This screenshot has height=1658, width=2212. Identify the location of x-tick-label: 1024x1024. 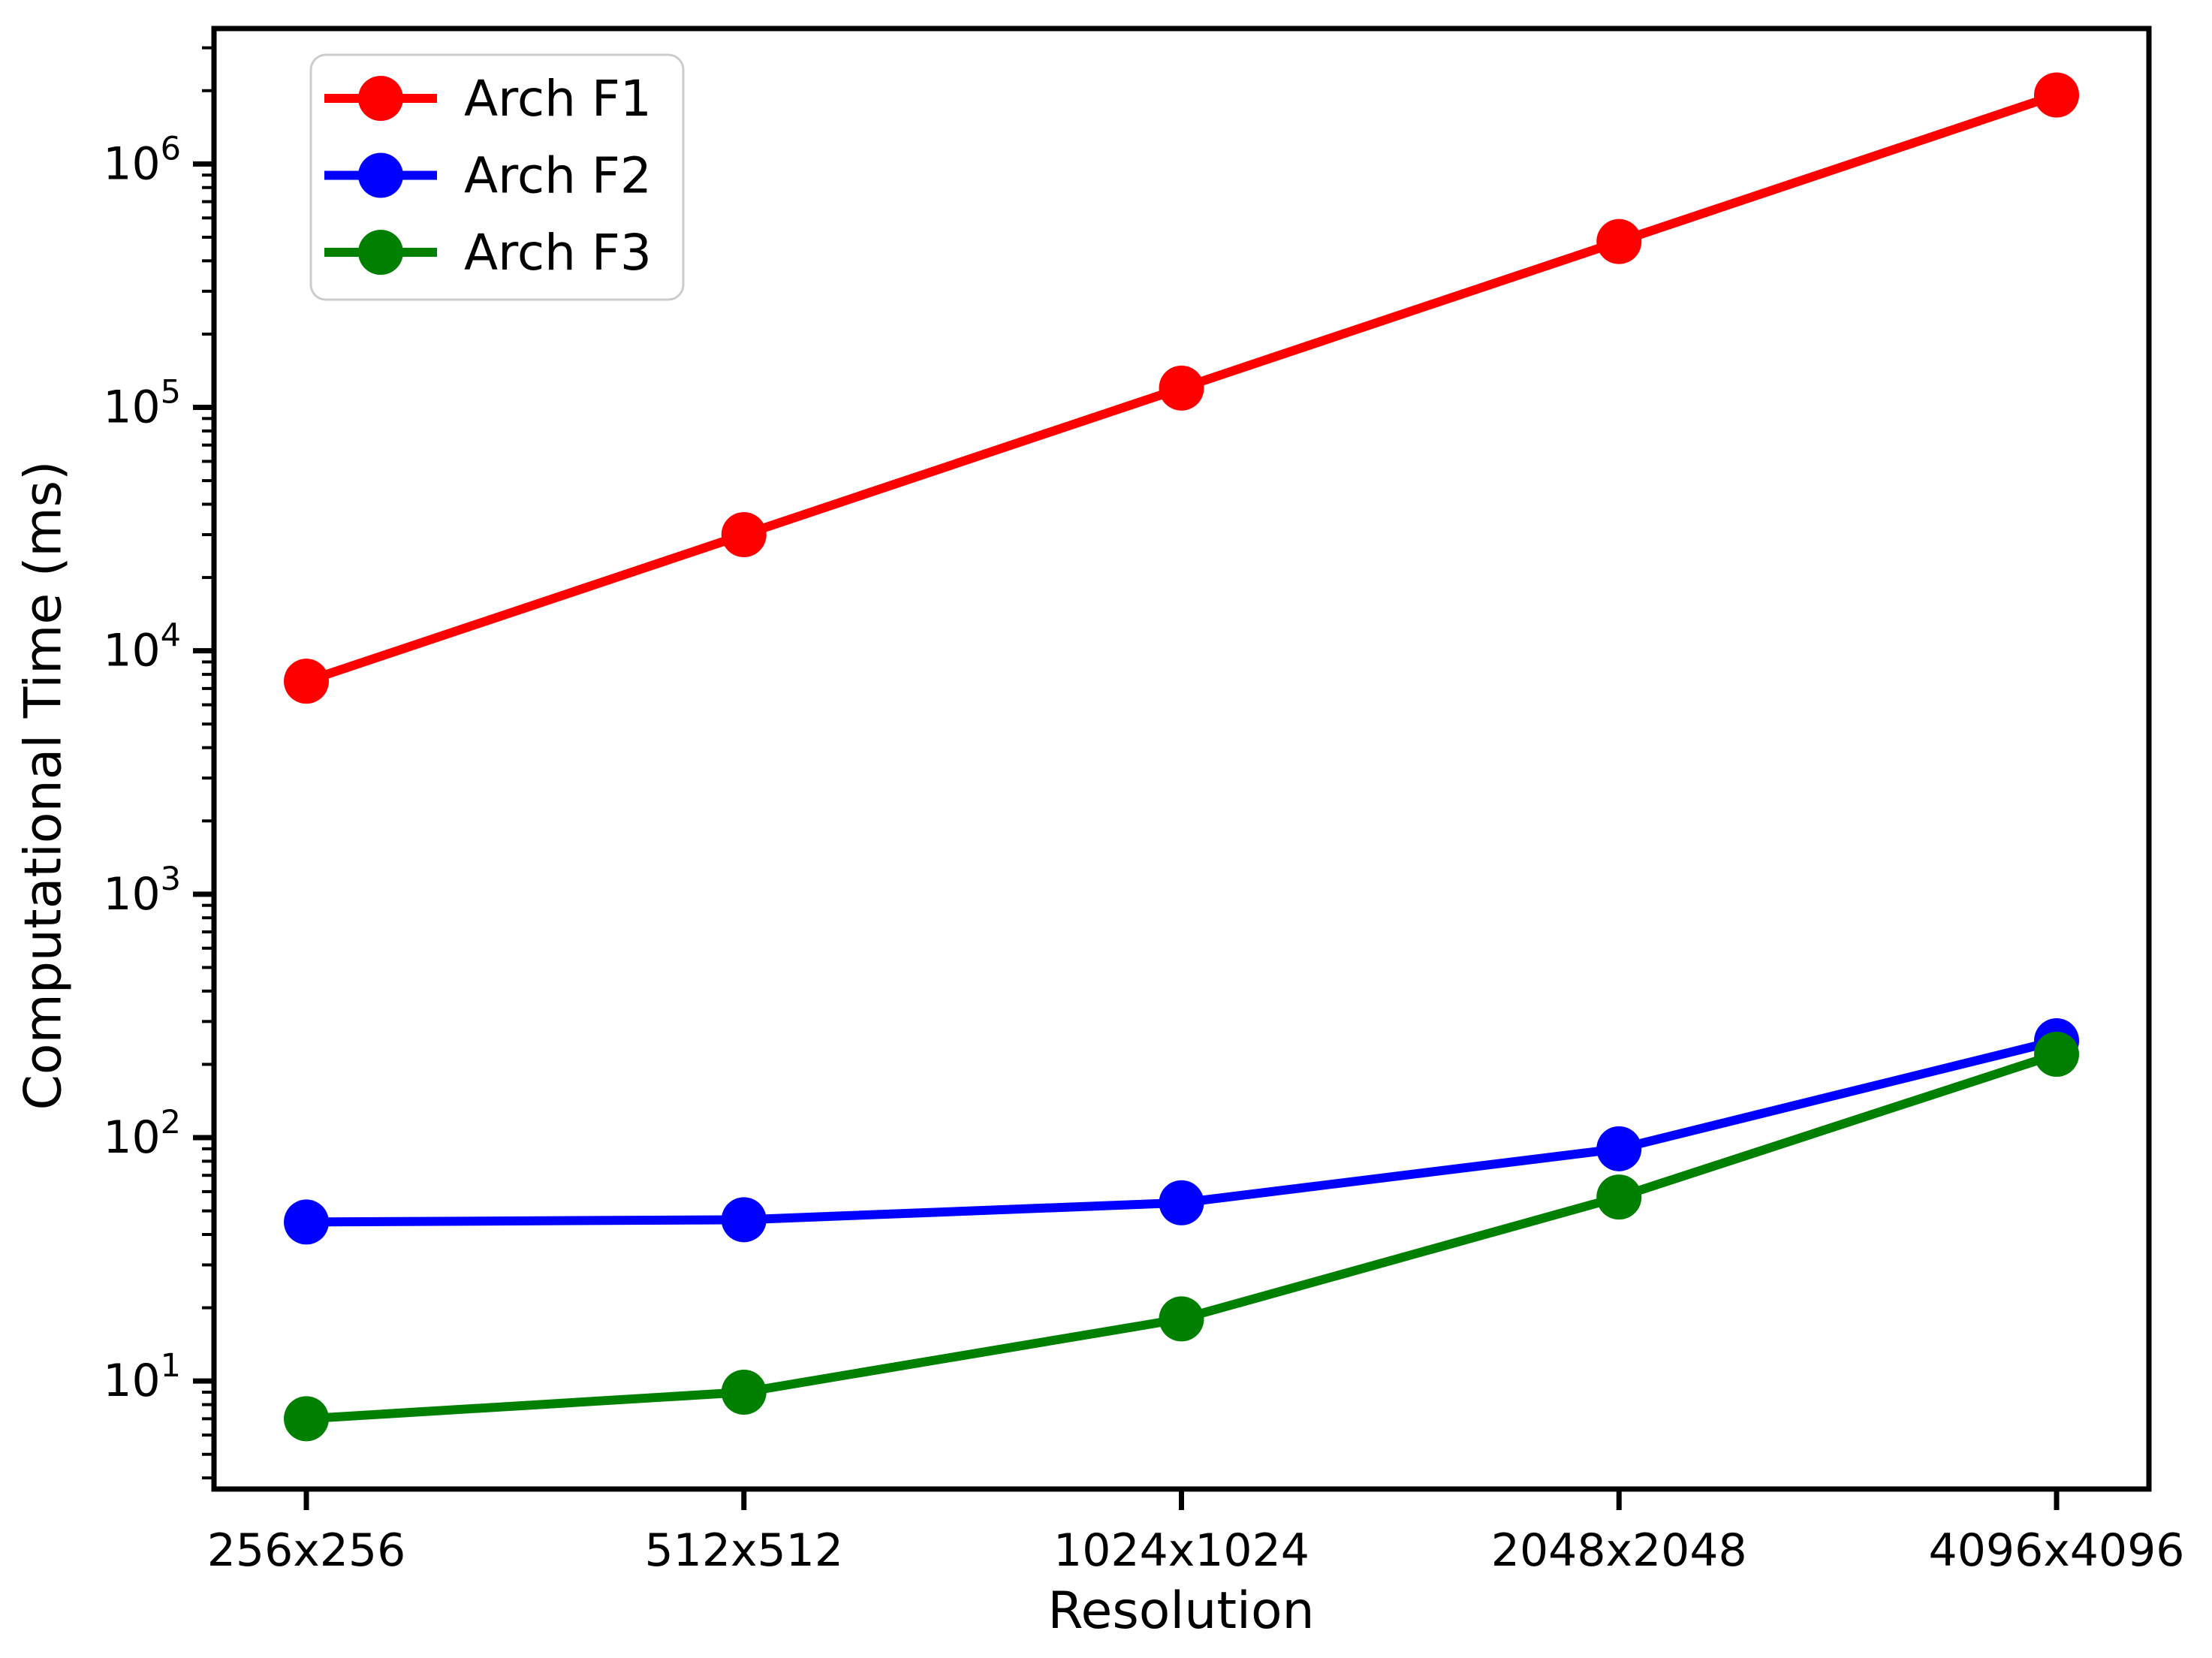
(1181, 1550).